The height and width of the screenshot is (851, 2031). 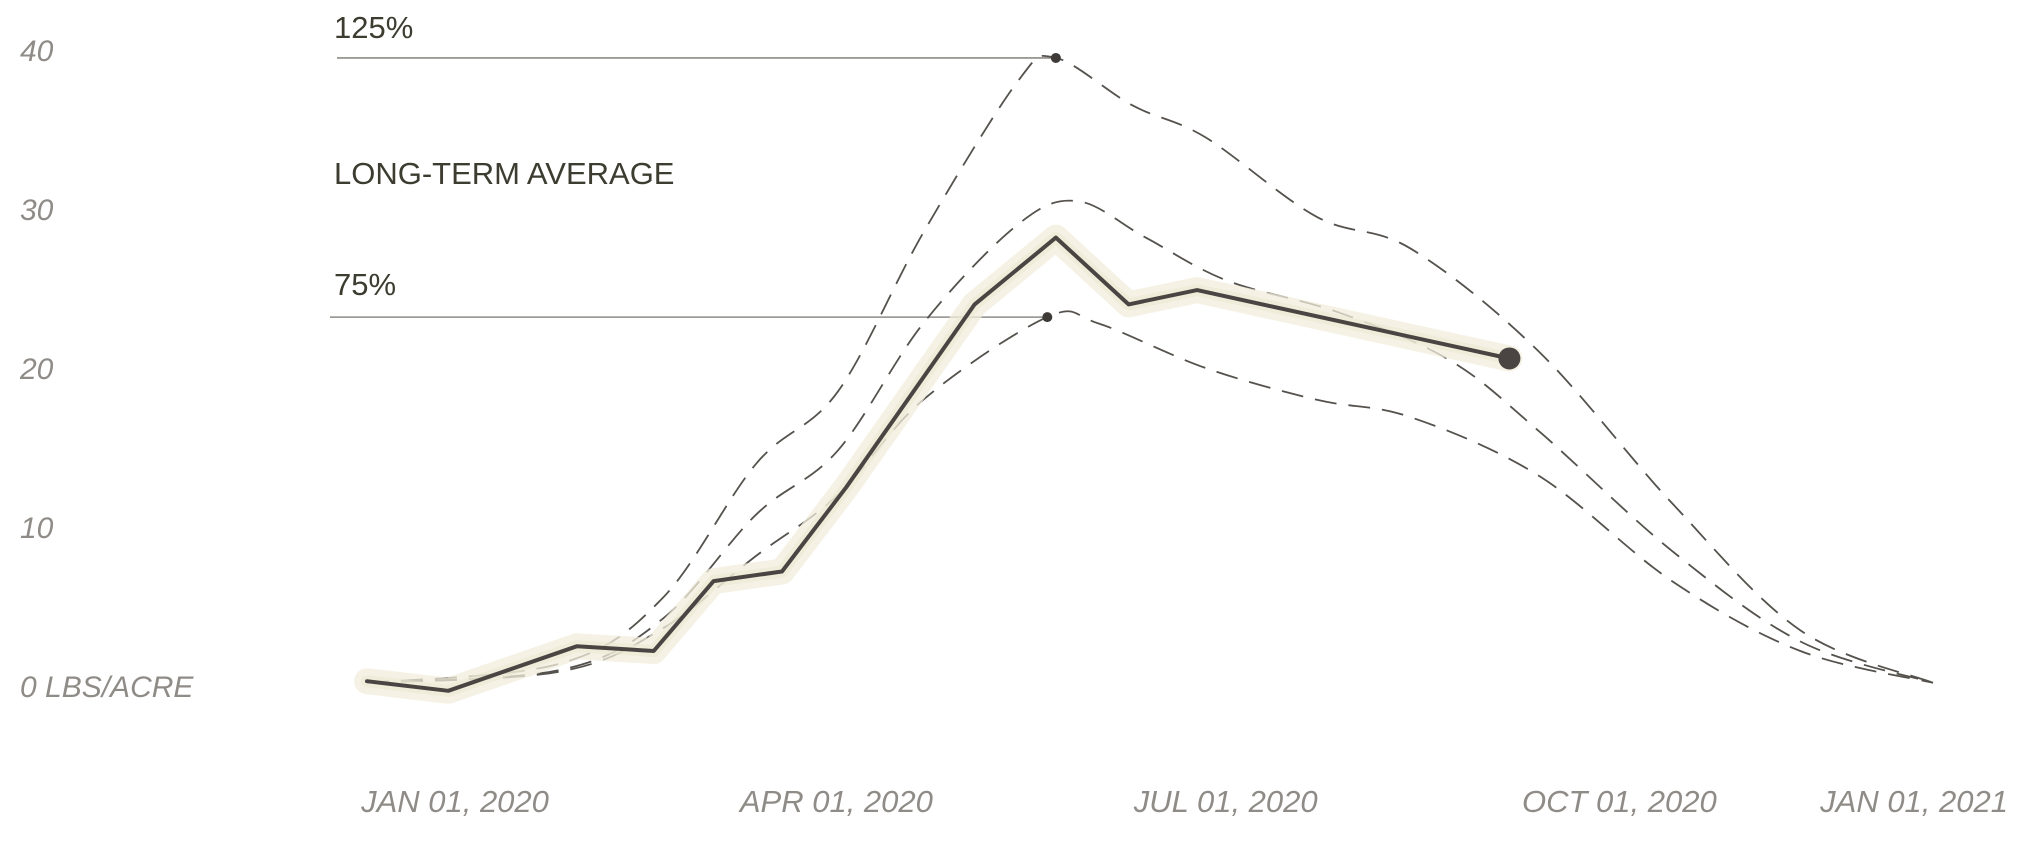 I want to click on y-axis: 0 LBS/ACRE 10 20 30 40, so click(x=106, y=369).